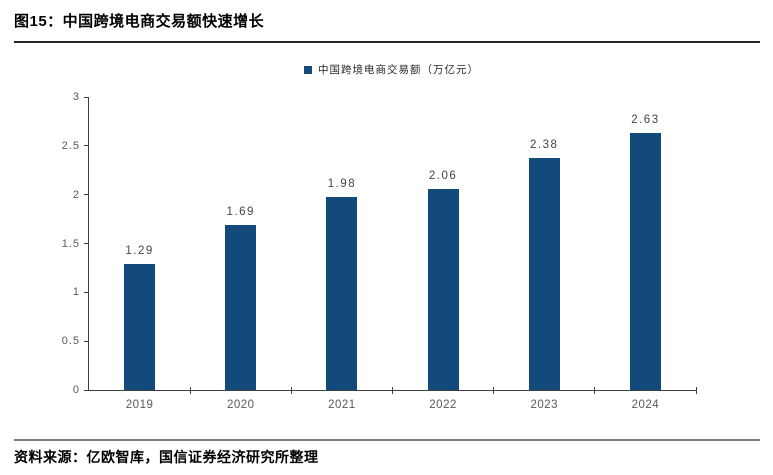 The width and height of the screenshot is (773, 475). Describe the element at coordinates (387, 440) in the screenshot. I see `source-divider` at that location.